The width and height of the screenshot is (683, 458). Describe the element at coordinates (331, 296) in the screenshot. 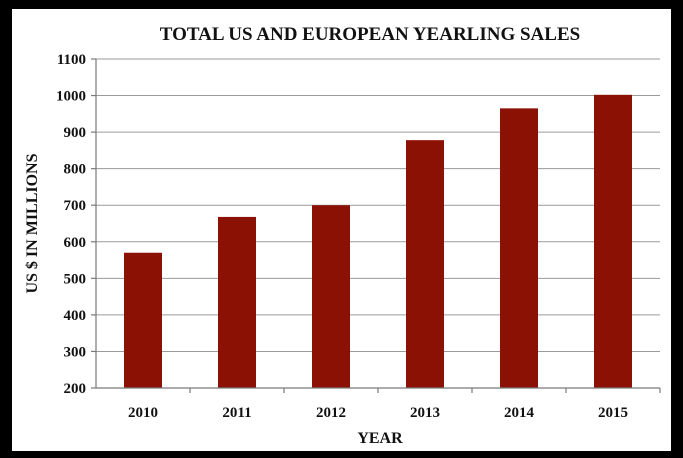

I see `bar-2012` at that location.